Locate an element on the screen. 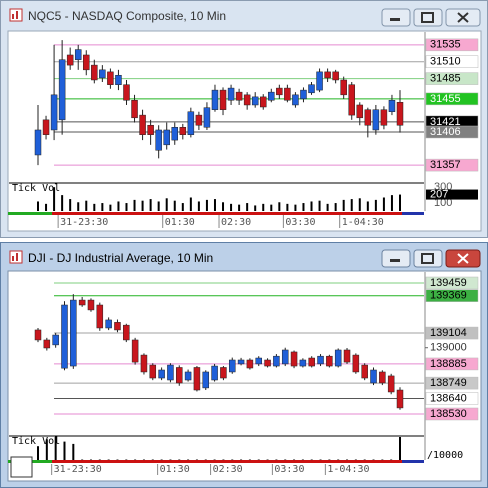  level-label: 31510 is located at coordinates (445, 62).